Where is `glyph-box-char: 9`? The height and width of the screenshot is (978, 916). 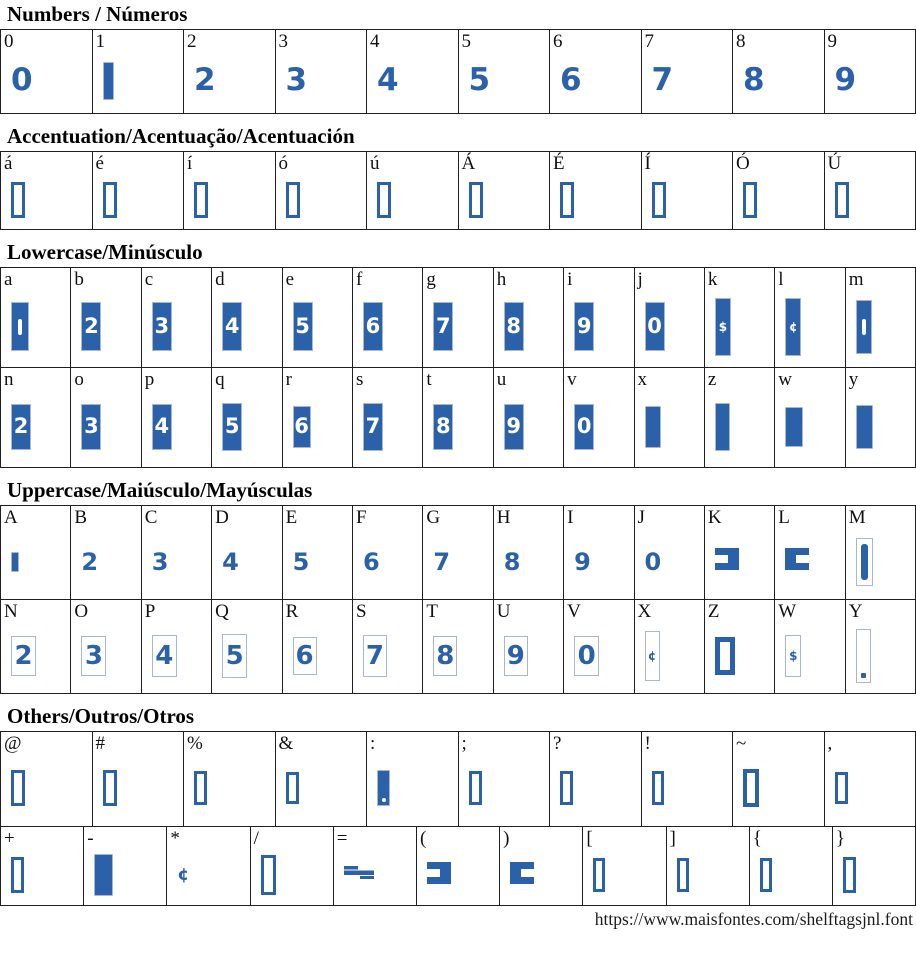 glyph-box-char: 9 is located at coordinates (584, 326).